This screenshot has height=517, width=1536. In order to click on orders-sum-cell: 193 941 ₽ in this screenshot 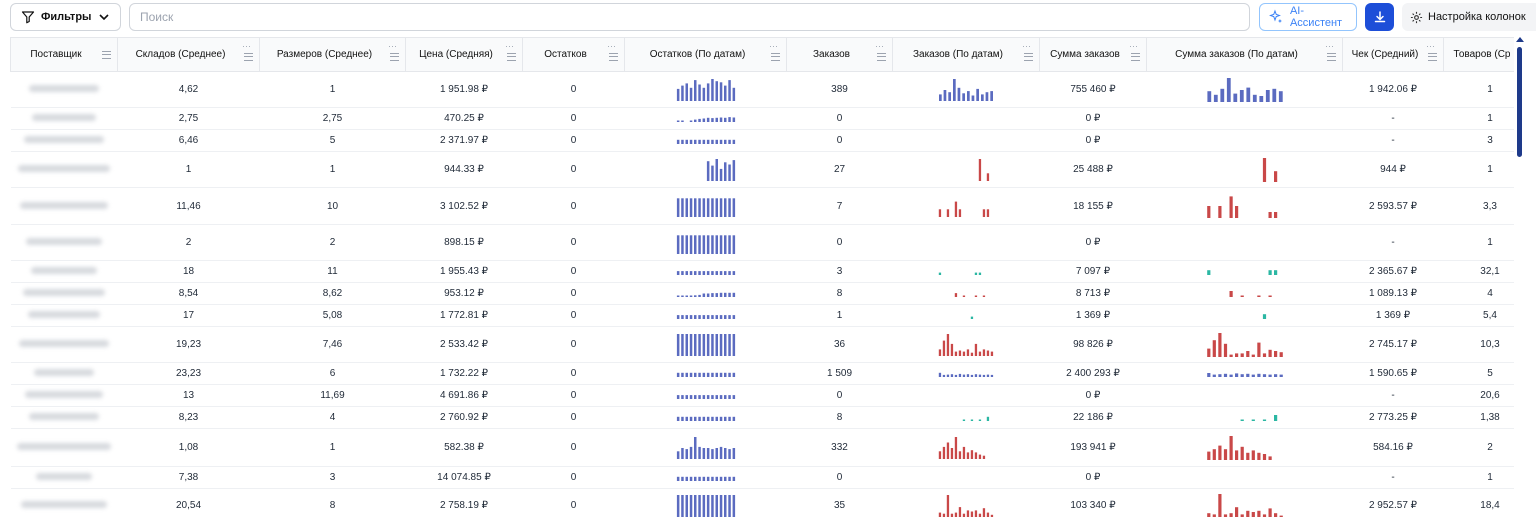, I will do `click(1093, 447)`.